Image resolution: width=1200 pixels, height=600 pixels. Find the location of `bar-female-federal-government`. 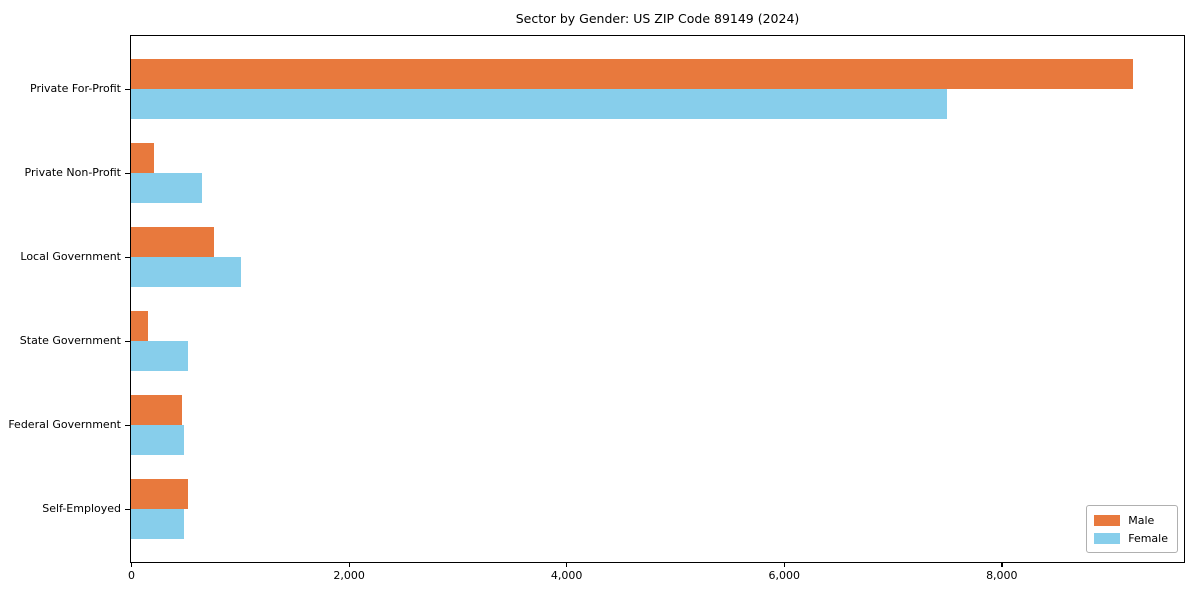

bar-female-federal-government is located at coordinates (157, 440).